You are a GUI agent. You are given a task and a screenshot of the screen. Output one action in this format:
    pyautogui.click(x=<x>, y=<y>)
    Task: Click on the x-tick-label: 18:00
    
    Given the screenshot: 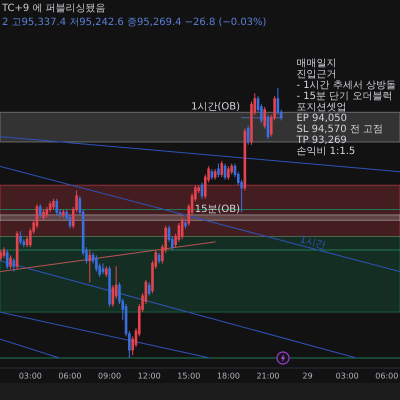 What is the action you would take?
    pyautogui.click(x=228, y=376)
    